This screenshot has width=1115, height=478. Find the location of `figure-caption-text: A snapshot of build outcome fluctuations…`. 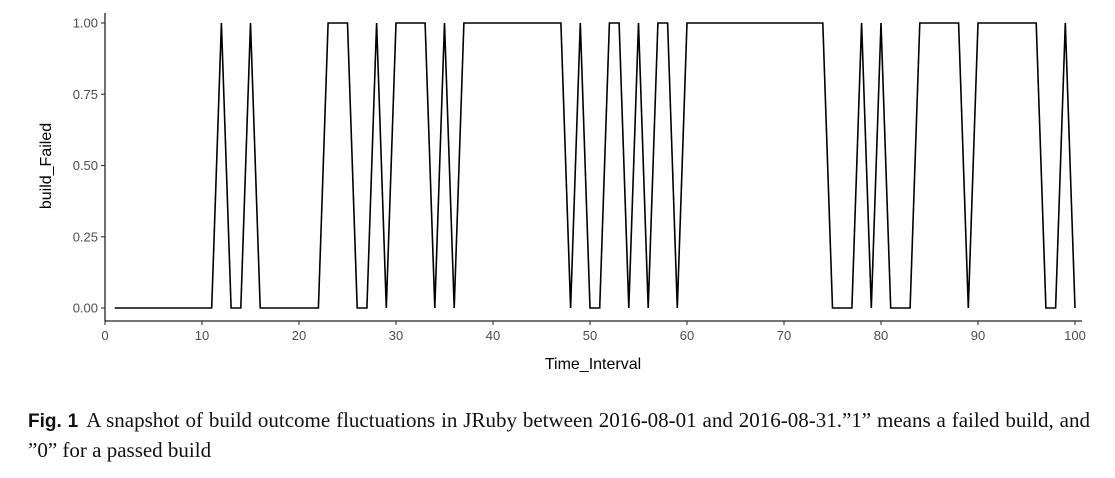

figure-caption-text: A snapshot of build outcome fluctuations… is located at coordinates (559, 435).